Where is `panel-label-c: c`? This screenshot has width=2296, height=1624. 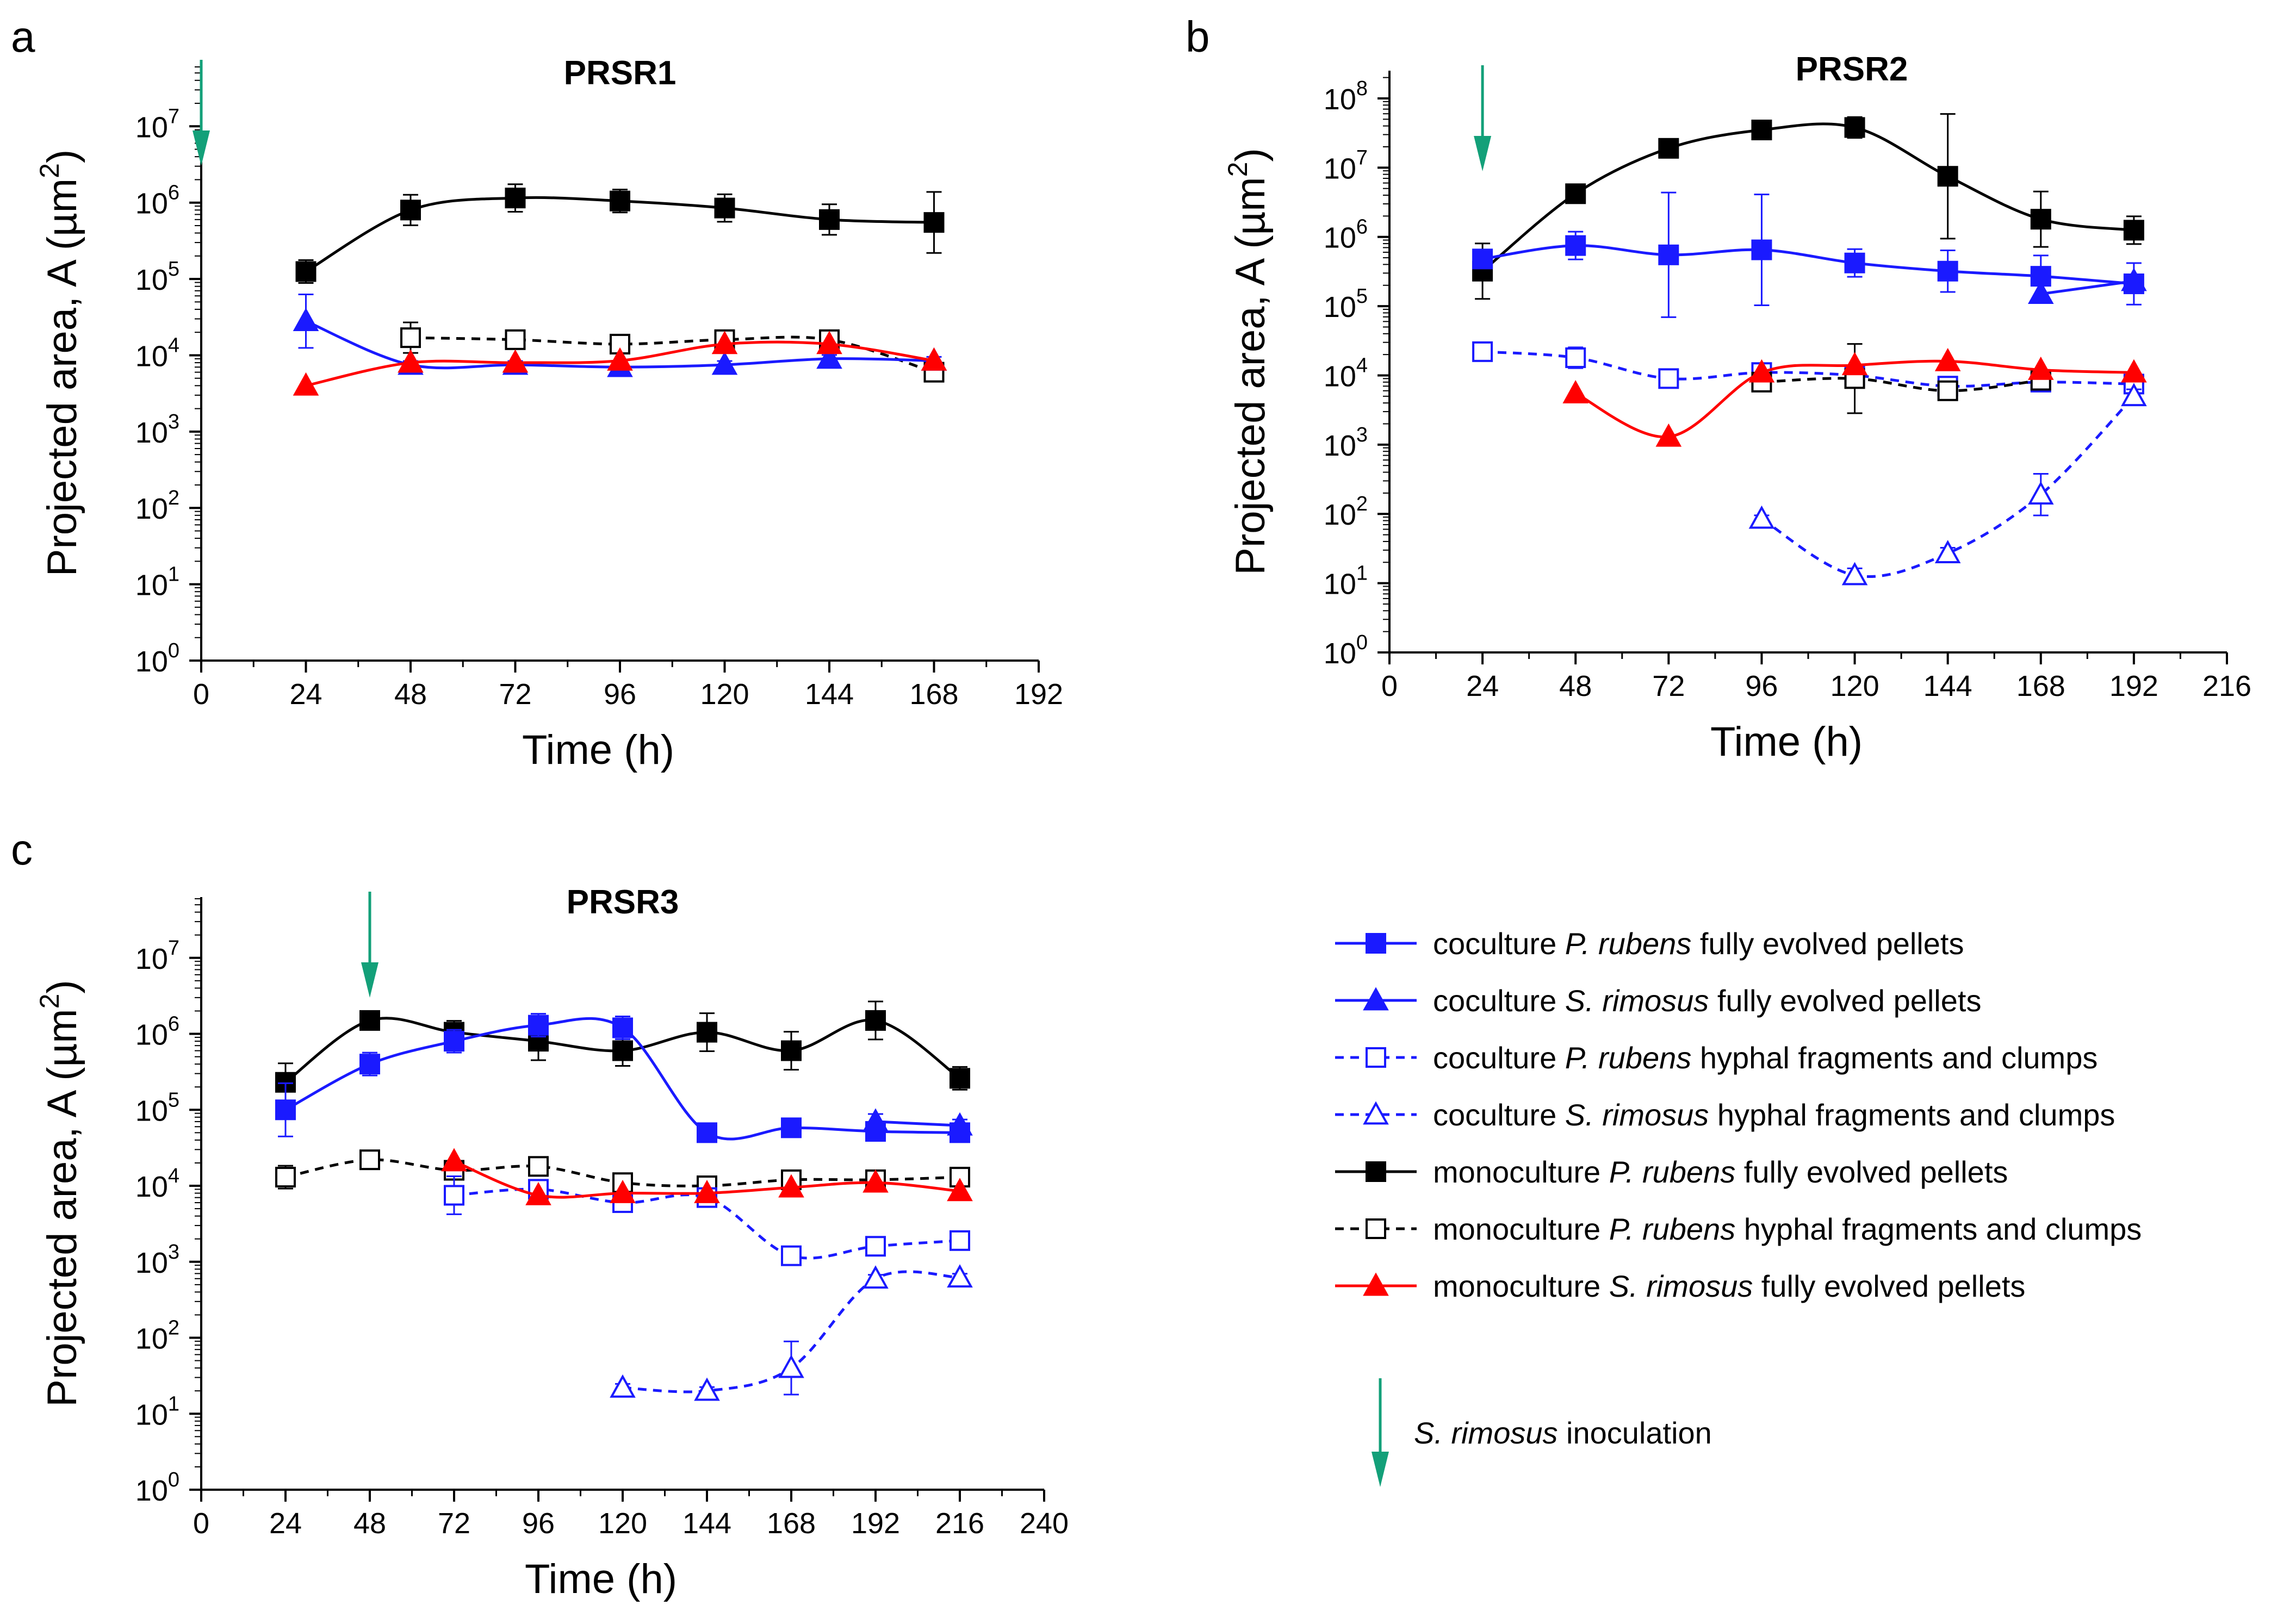
panel-label-c: c is located at coordinates (22, 849).